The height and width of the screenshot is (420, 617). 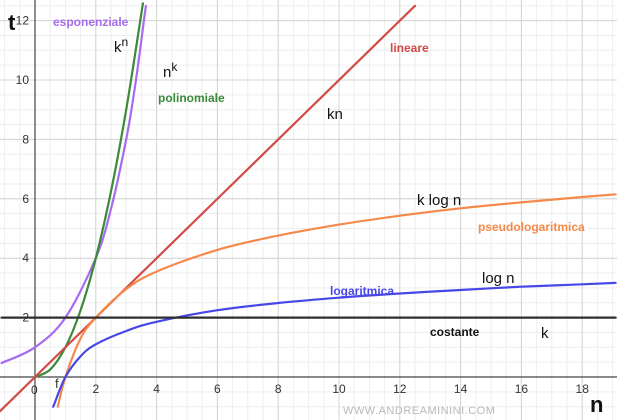 What do you see at coordinates (596, 404) in the screenshot?
I see `x-axis-label: n` at bounding box center [596, 404].